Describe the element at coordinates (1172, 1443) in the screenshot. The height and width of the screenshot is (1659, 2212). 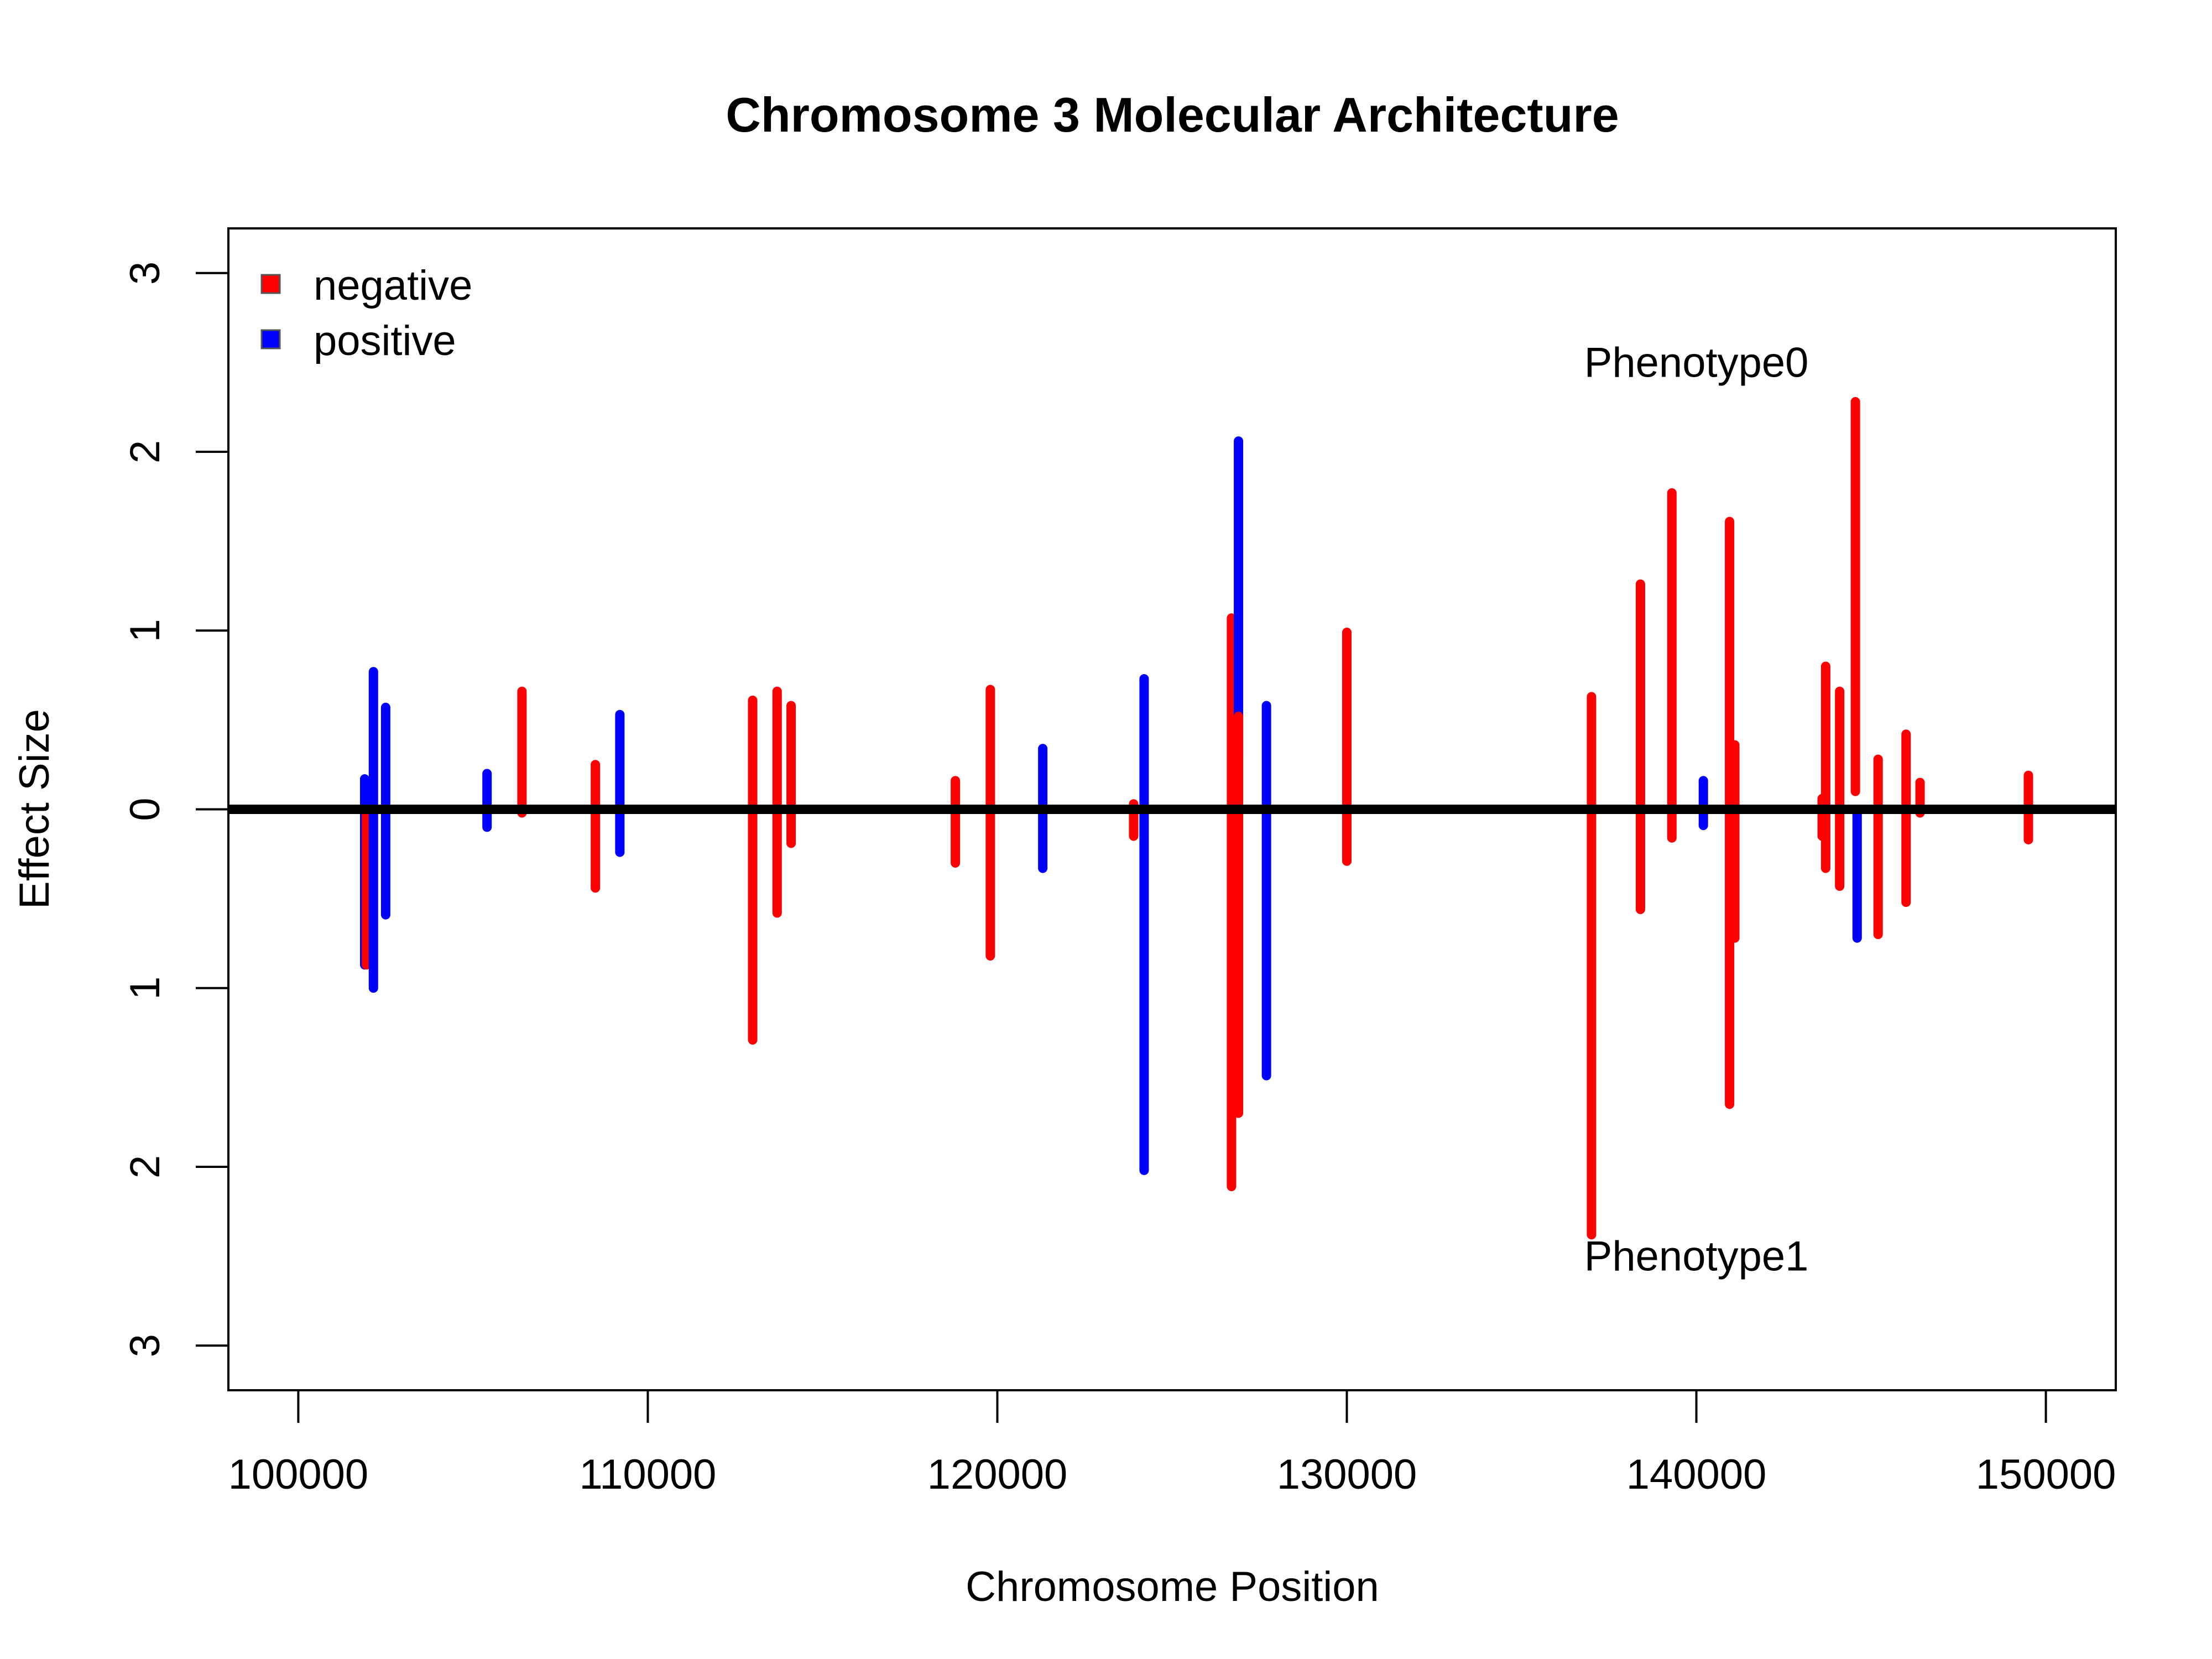
I see `x-axis: 100000 110000 120000 130000 140000 150000` at that location.